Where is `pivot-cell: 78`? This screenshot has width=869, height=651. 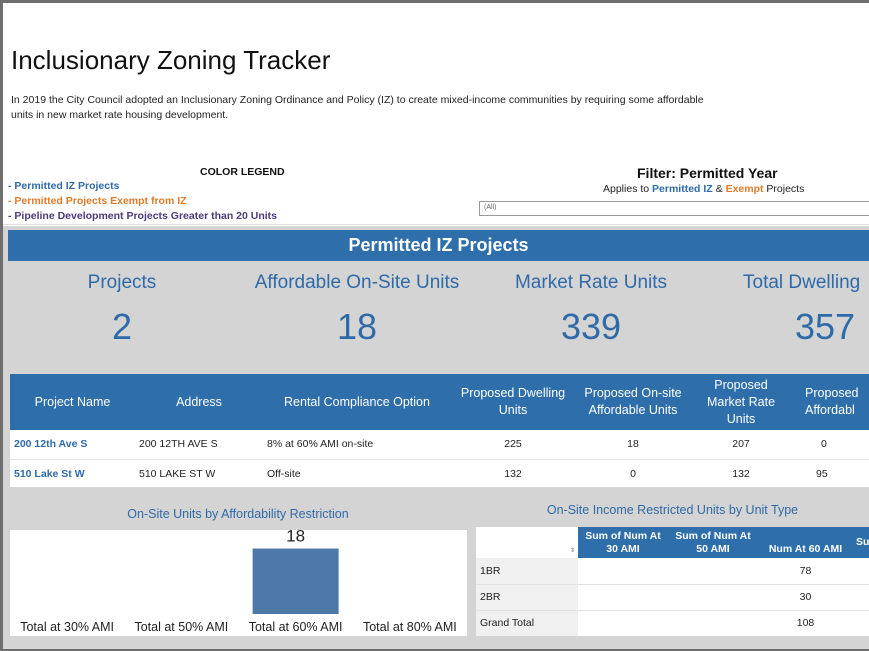 pivot-cell: 78 is located at coordinates (805, 571).